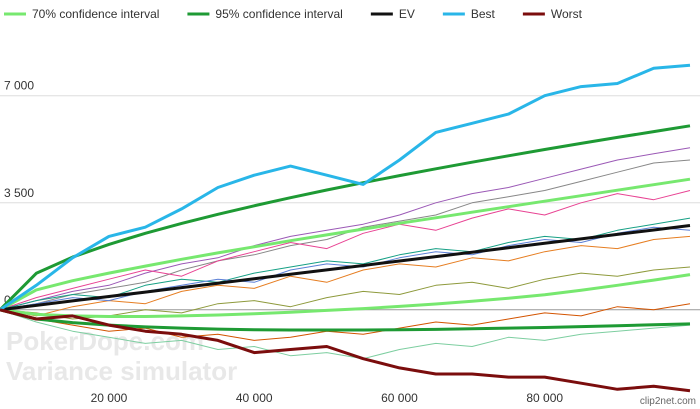  I want to click on legend-label: EV, so click(407, 14).